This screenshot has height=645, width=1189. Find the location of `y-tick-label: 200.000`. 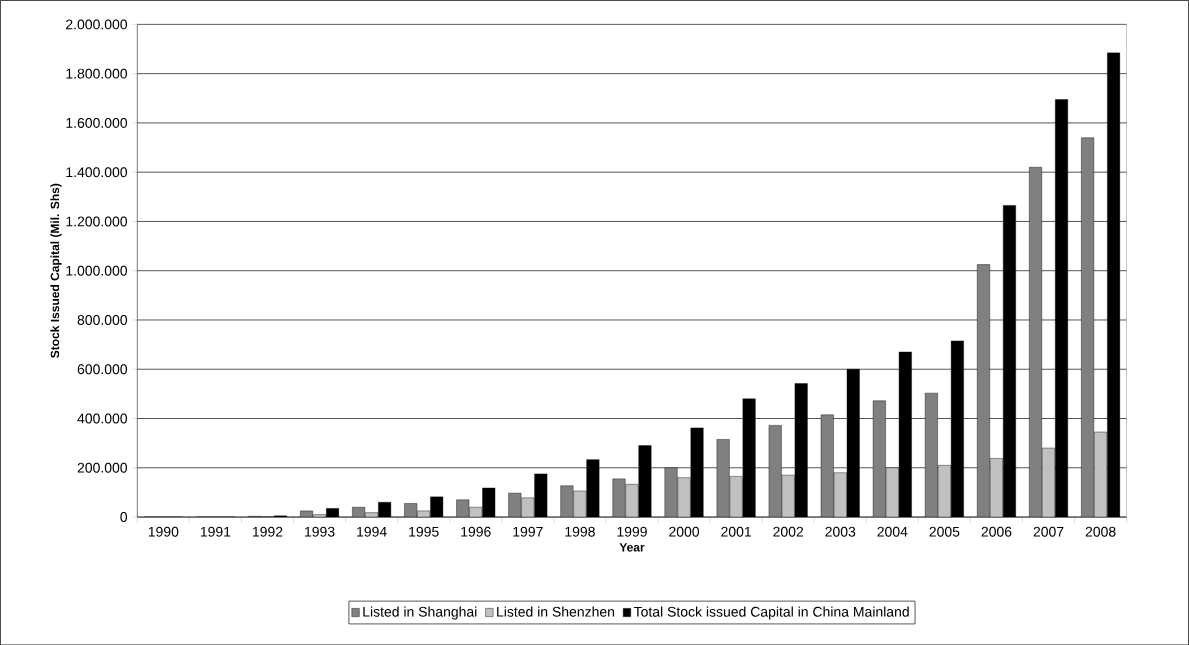

y-tick-label: 200.000 is located at coordinates (102, 467).